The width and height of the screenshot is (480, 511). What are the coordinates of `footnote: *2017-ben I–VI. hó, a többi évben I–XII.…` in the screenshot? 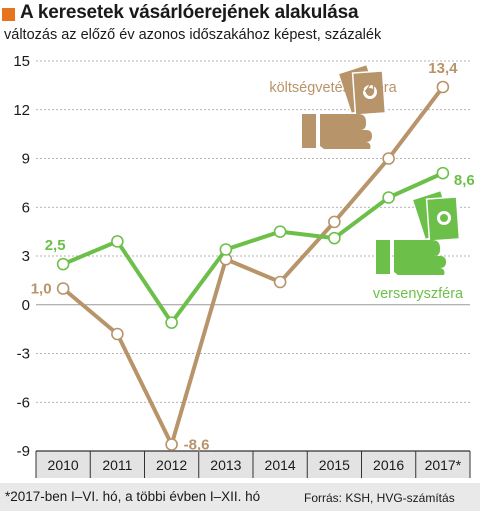 It's located at (133, 496).